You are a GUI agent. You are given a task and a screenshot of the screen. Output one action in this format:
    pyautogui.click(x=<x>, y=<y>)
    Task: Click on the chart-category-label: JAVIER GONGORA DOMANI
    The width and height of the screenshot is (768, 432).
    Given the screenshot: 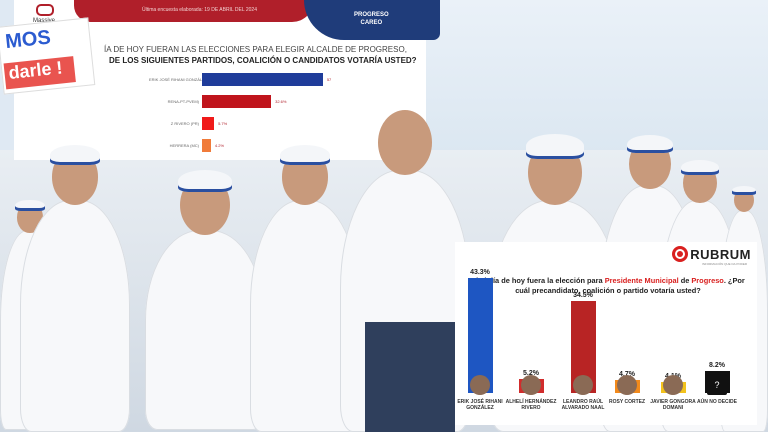 What is the action you would take?
    pyautogui.click(x=673, y=405)
    